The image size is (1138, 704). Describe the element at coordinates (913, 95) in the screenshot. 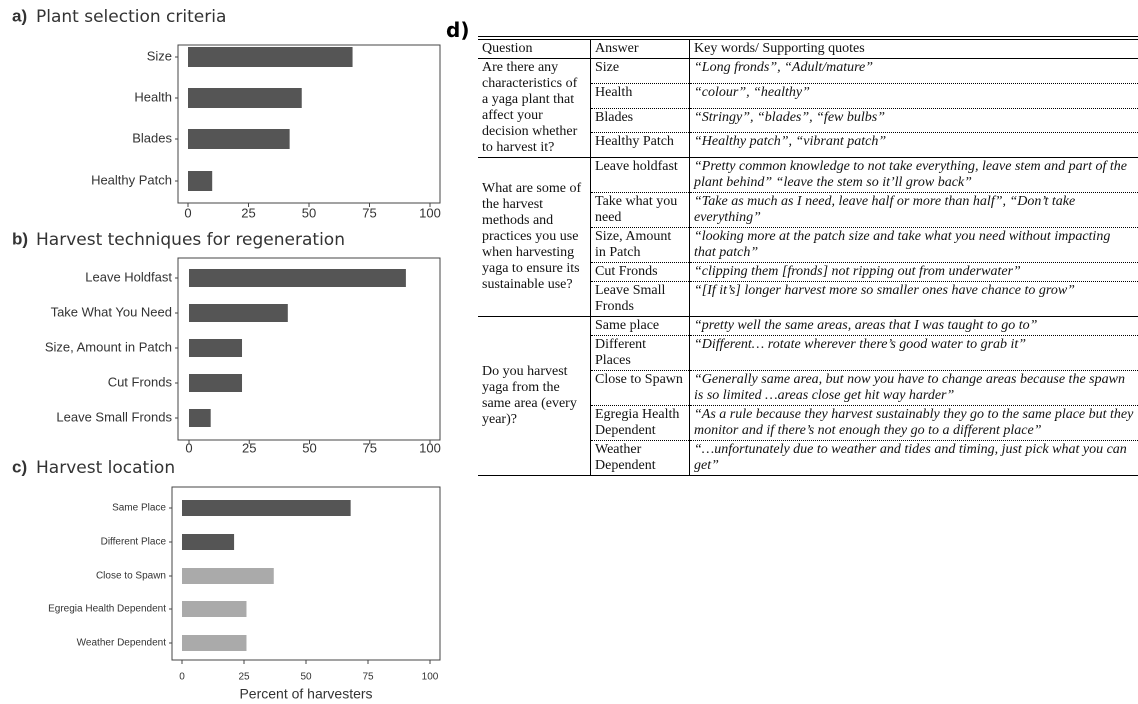

I see `quote-cell: “colour”, “healthy”` at that location.